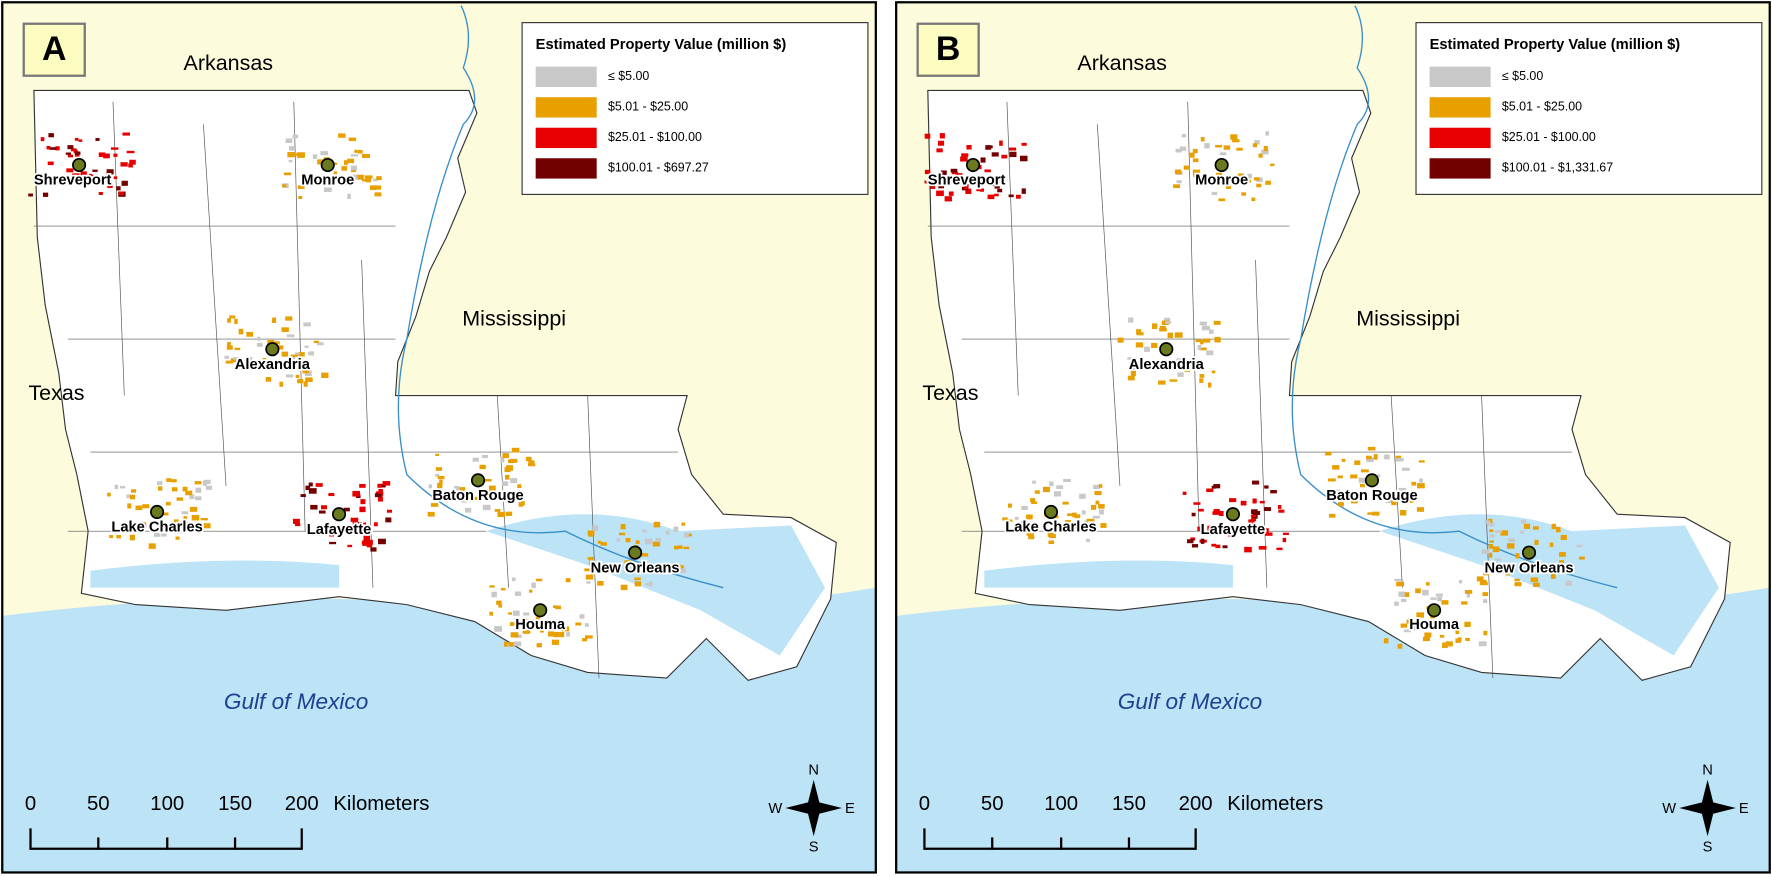 The height and width of the screenshot is (877, 1772). I want to click on legend-label: $25.01 - $100.00, so click(655, 137).